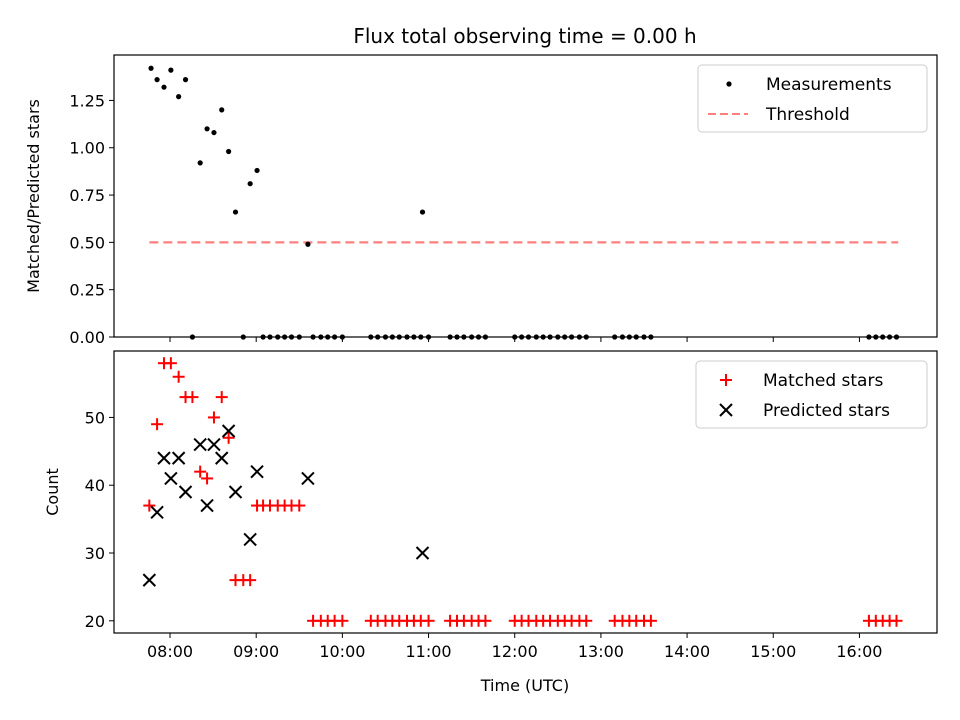  Describe the element at coordinates (826, 411) in the screenshot. I see `legend-predicted-label: Predicted stars` at that location.